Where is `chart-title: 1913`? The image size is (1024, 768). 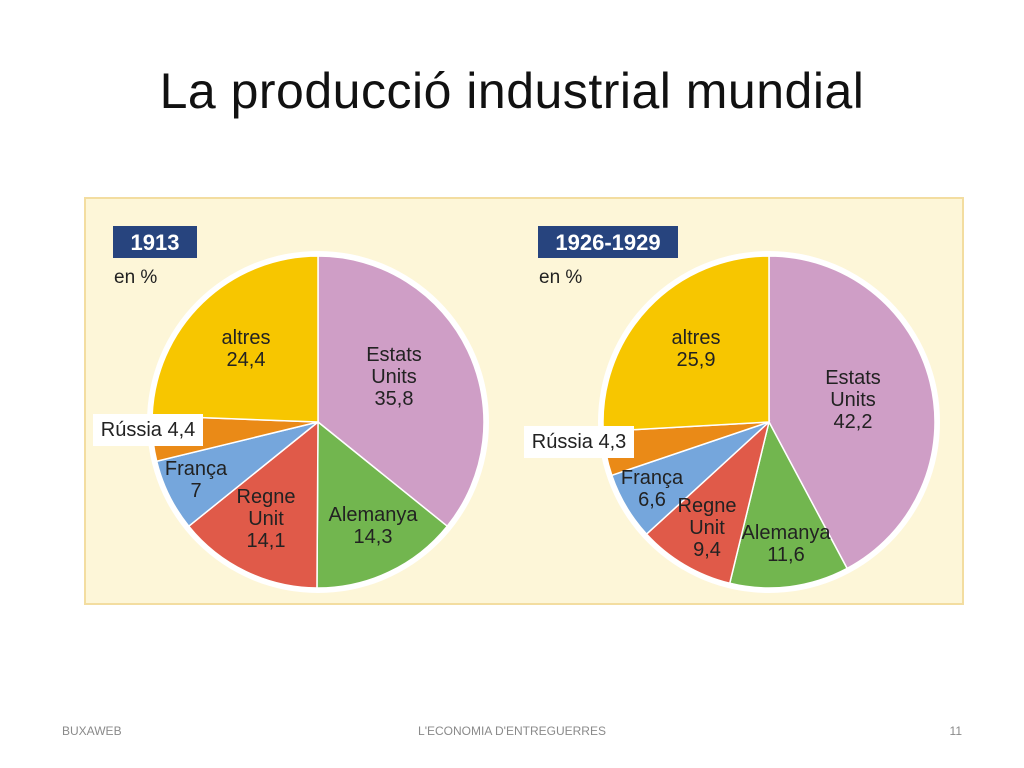 chart-title: 1913 is located at coordinates (155, 242).